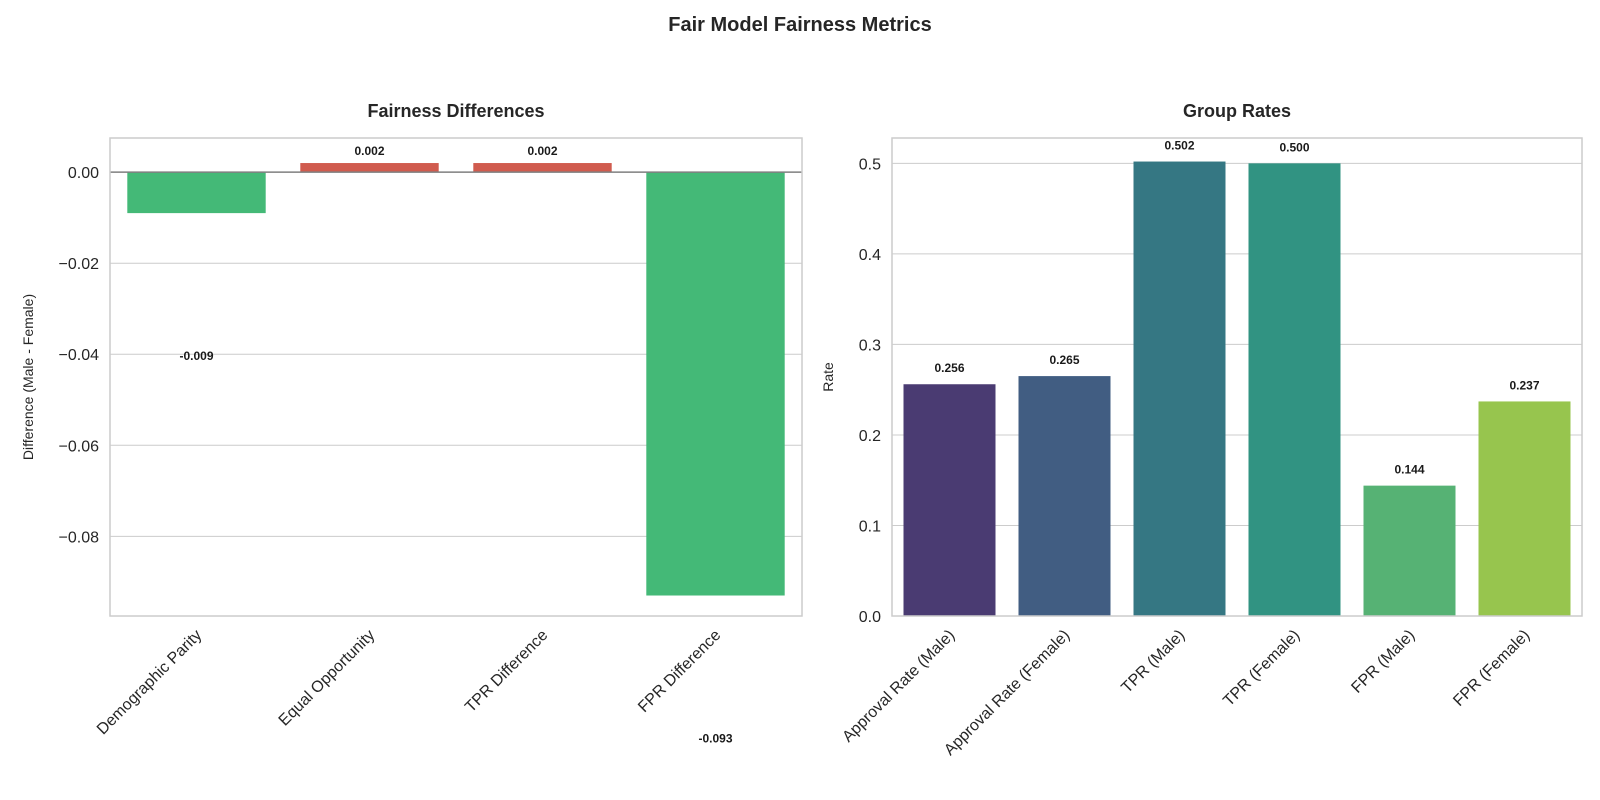 This screenshot has height=800, width=1600. I want to click on data-label: 0.502, so click(1179, 146).